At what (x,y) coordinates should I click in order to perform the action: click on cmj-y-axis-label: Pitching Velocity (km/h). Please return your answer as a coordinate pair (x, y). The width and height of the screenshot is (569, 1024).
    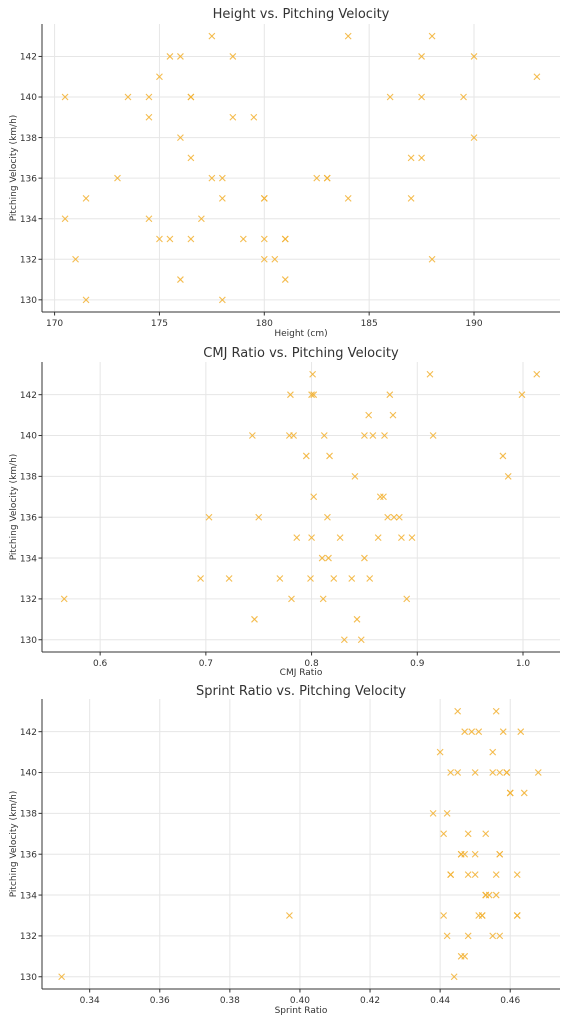
    Looking at the image, I should click on (14, 507).